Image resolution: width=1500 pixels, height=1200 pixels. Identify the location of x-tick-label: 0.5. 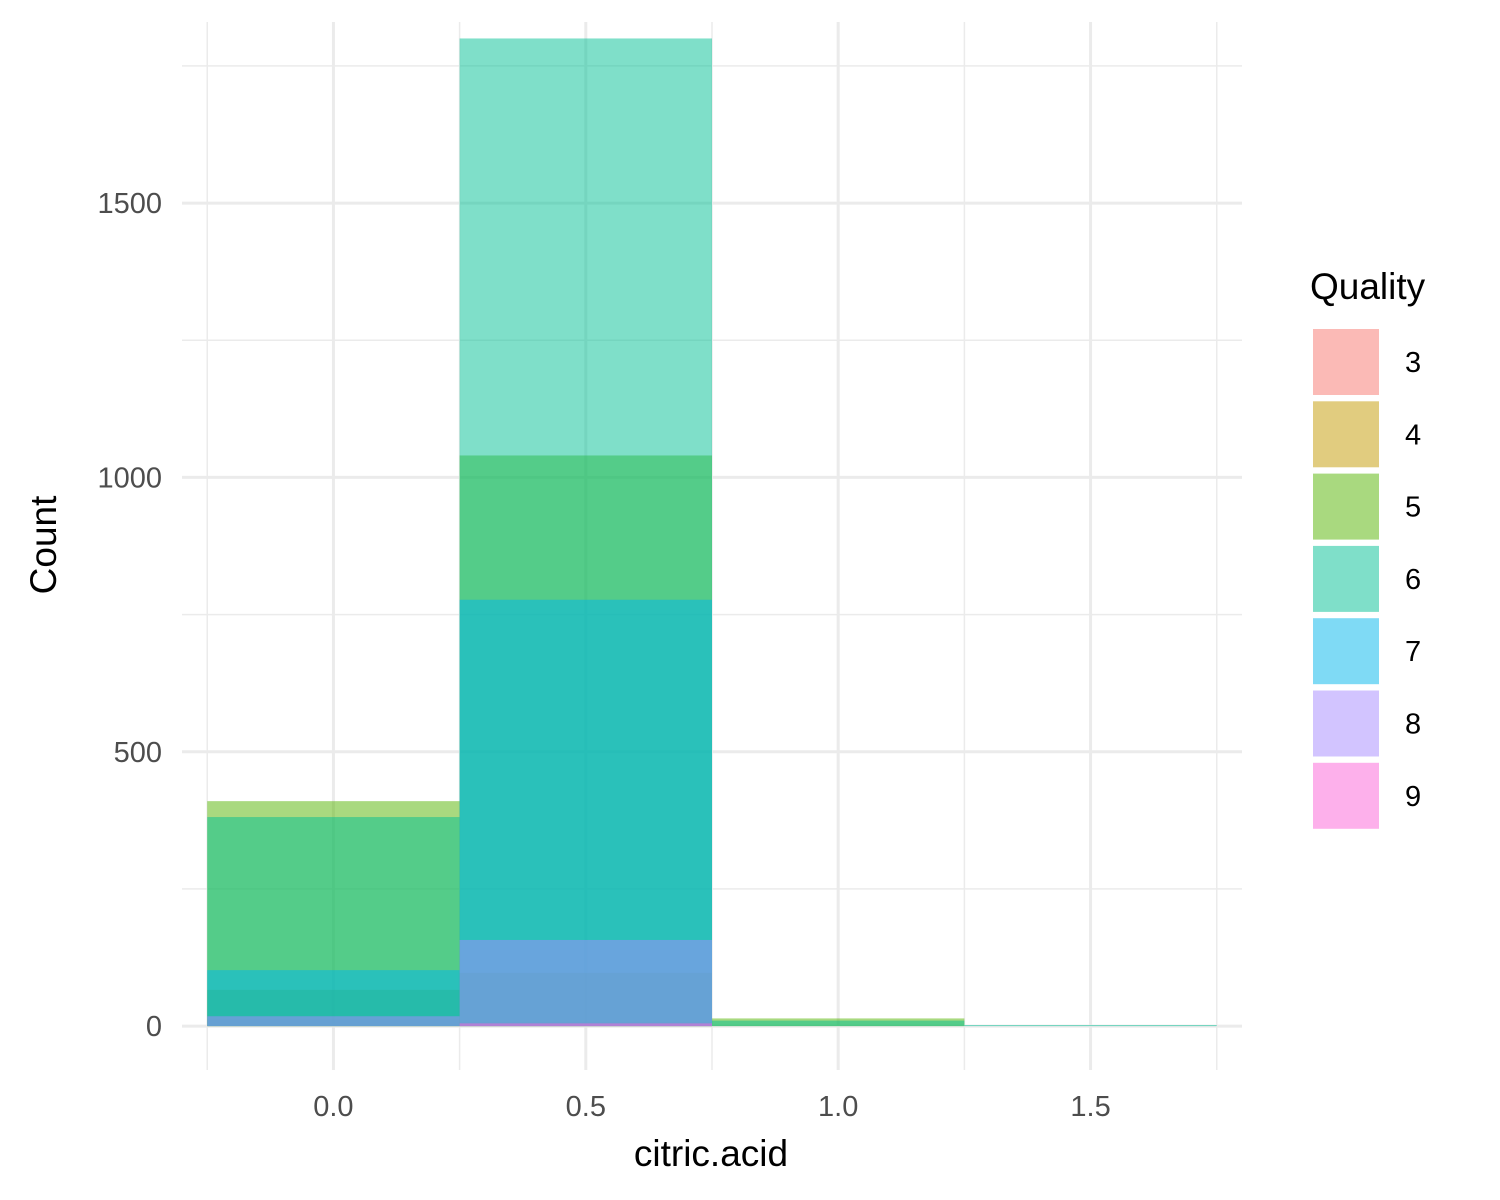
(586, 1107).